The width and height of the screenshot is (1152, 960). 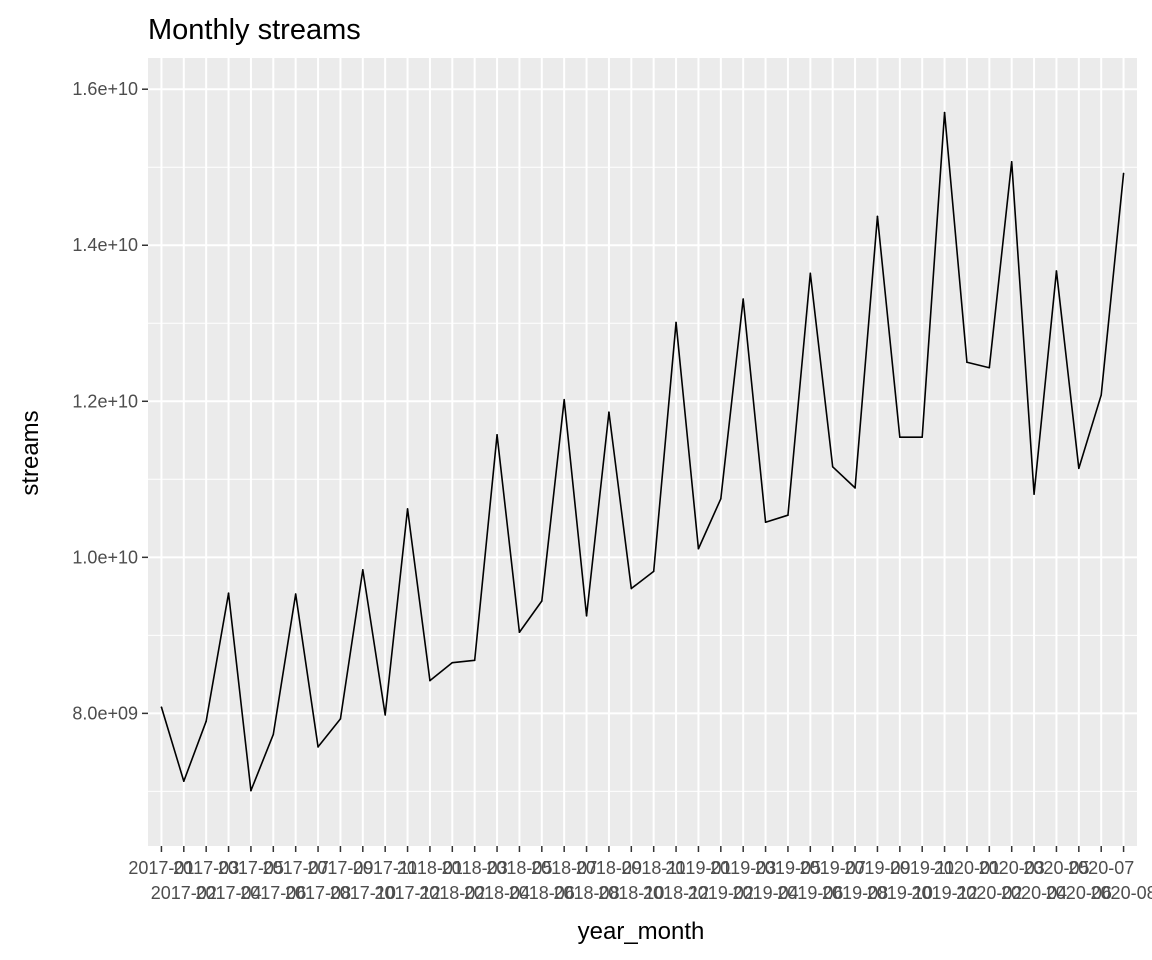 What do you see at coordinates (430, 868) in the screenshot?
I see `x-tick-label: 2018-01` at bounding box center [430, 868].